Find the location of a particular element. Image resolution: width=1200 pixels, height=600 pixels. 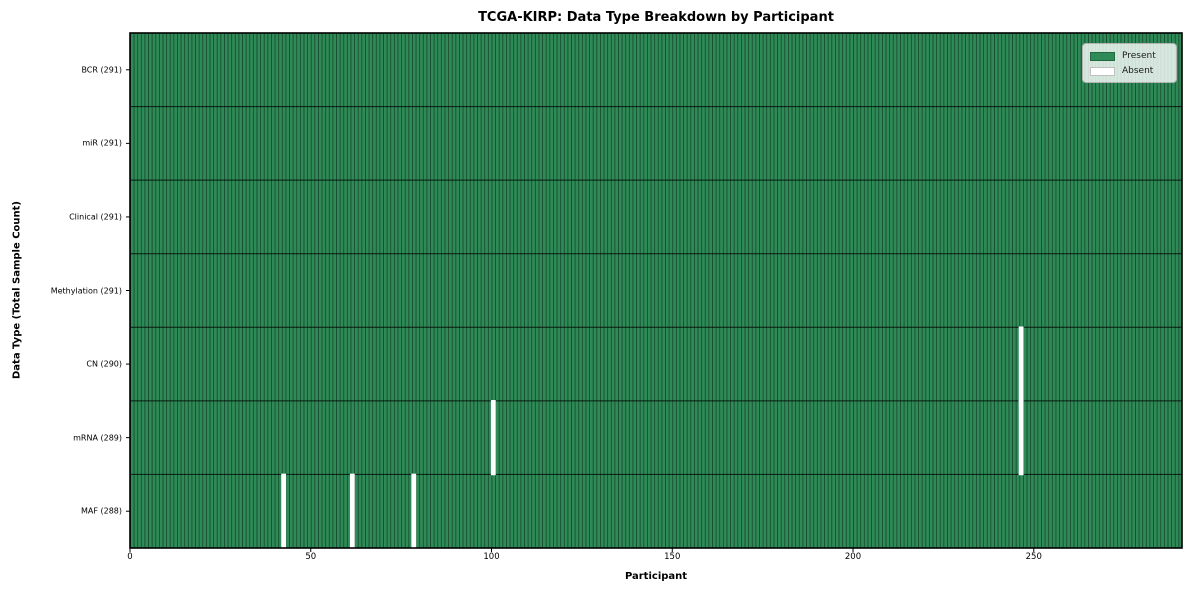

x-tick-label: 0 is located at coordinates (130, 557).